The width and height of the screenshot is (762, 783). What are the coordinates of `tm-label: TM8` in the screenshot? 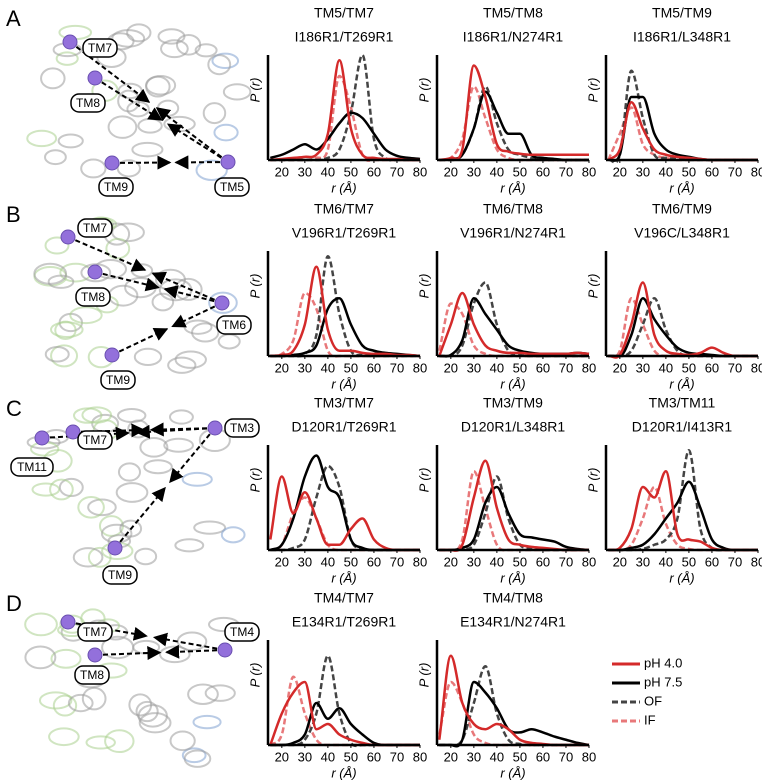 It's located at (88, 103).